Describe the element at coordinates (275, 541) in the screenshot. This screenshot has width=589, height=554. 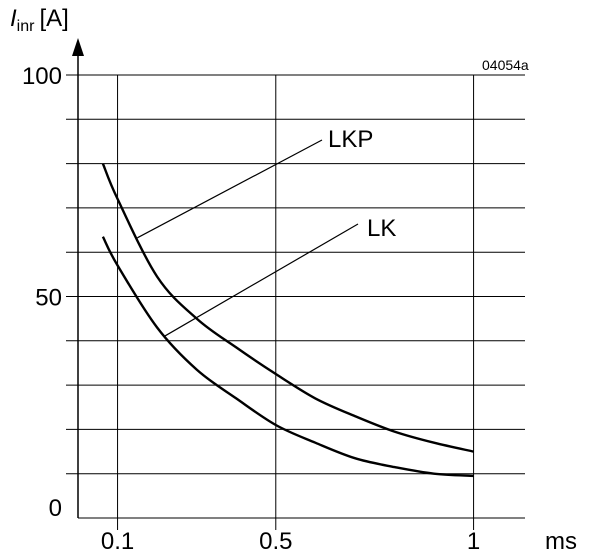
I see `x-tick-label: 0.5` at that location.